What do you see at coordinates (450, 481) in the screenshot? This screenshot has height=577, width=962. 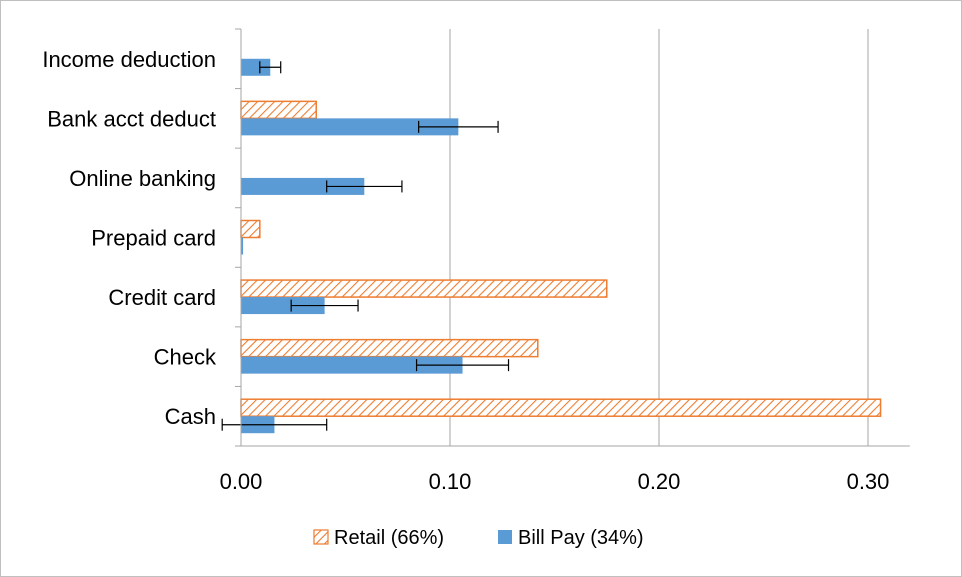 I see `x-tick-label: 0.10` at bounding box center [450, 481].